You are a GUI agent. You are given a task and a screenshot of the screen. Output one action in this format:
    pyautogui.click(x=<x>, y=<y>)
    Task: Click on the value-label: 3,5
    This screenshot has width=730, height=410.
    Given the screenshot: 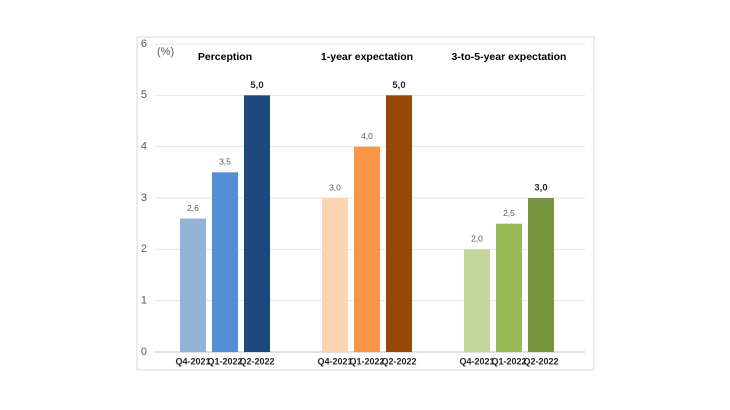 What is the action you would take?
    pyautogui.click(x=225, y=162)
    